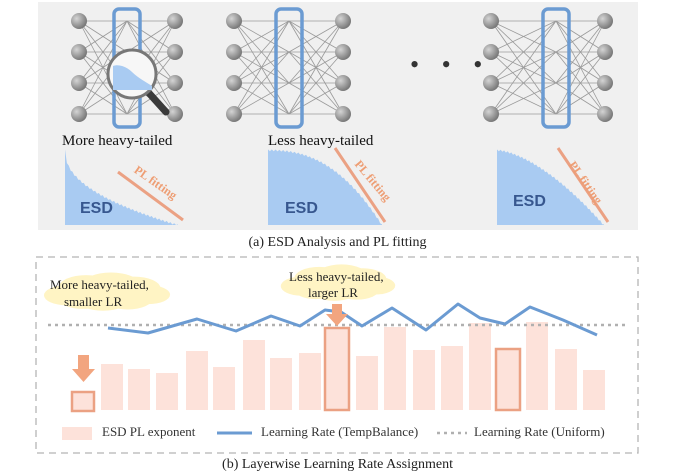 The width and height of the screenshot is (675, 476). Describe the element at coordinates (157, 102) in the screenshot. I see `magnifier-handle` at that location.